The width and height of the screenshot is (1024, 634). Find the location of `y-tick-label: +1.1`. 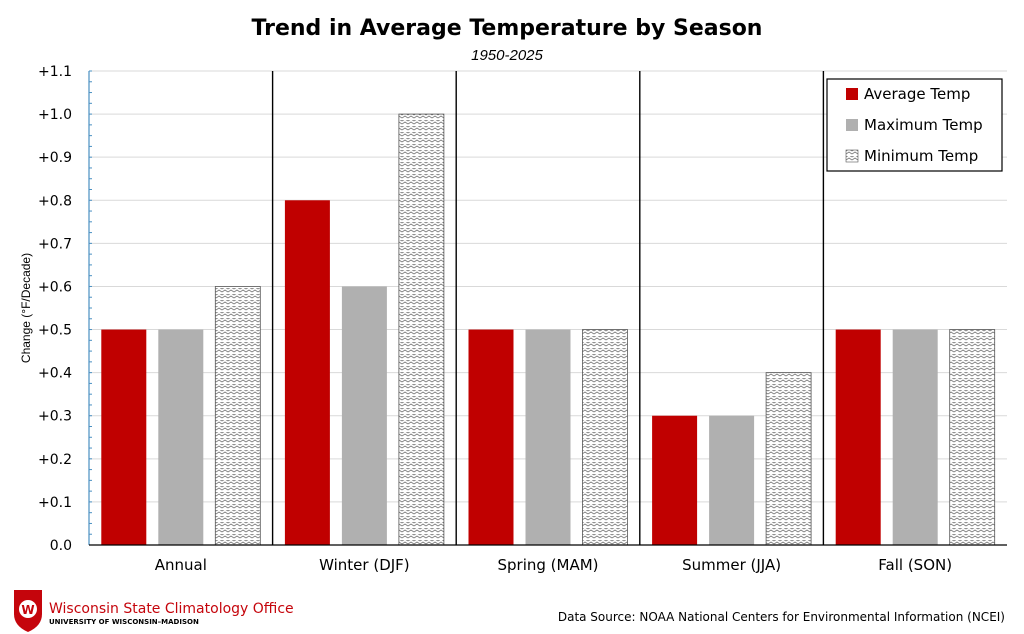

y-tick-label: +1.1 is located at coordinates (55, 72).